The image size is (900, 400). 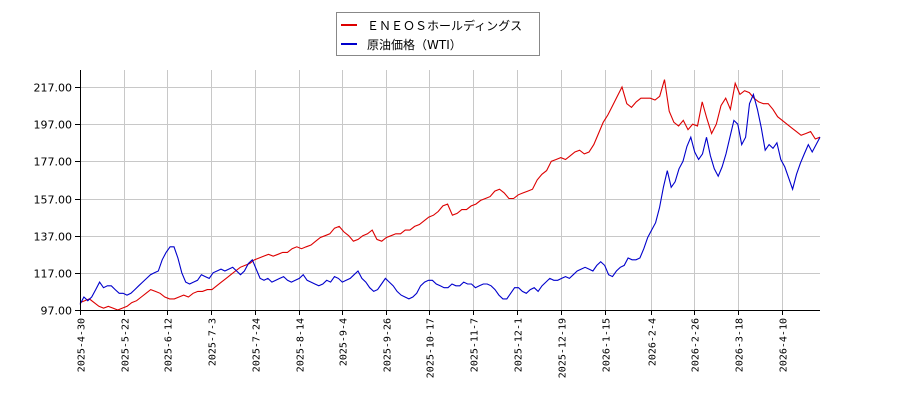 I want to click on y-tick-label: 117.00, so click(x=53, y=274).